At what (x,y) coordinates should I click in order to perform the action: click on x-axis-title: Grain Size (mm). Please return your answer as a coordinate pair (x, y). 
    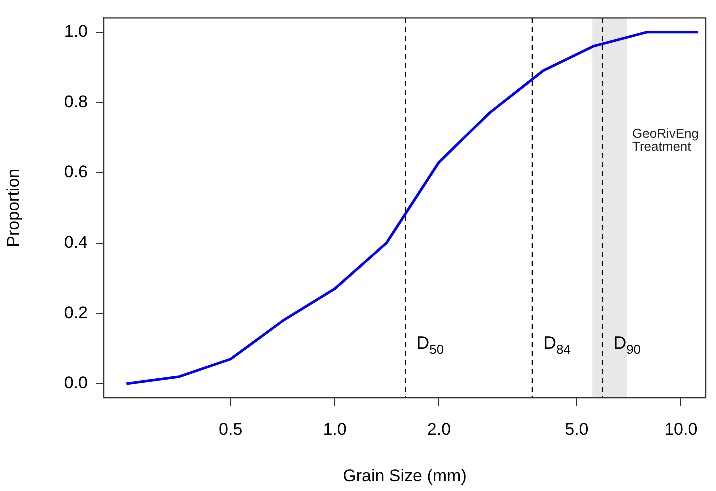
    Looking at the image, I should click on (405, 476).